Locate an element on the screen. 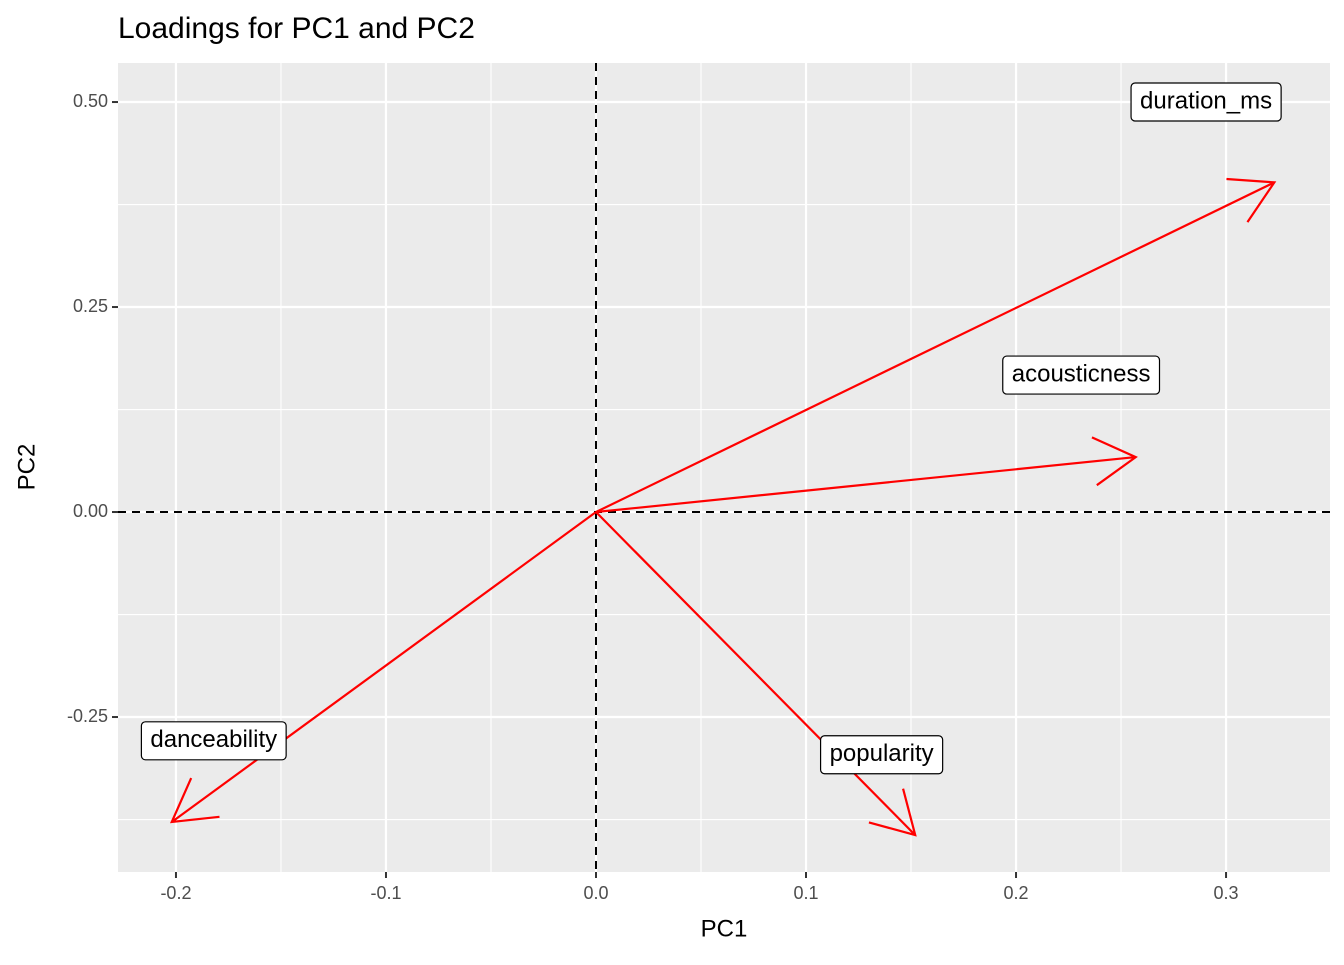  x-tick-label: -0.1 is located at coordinates (385, 893).